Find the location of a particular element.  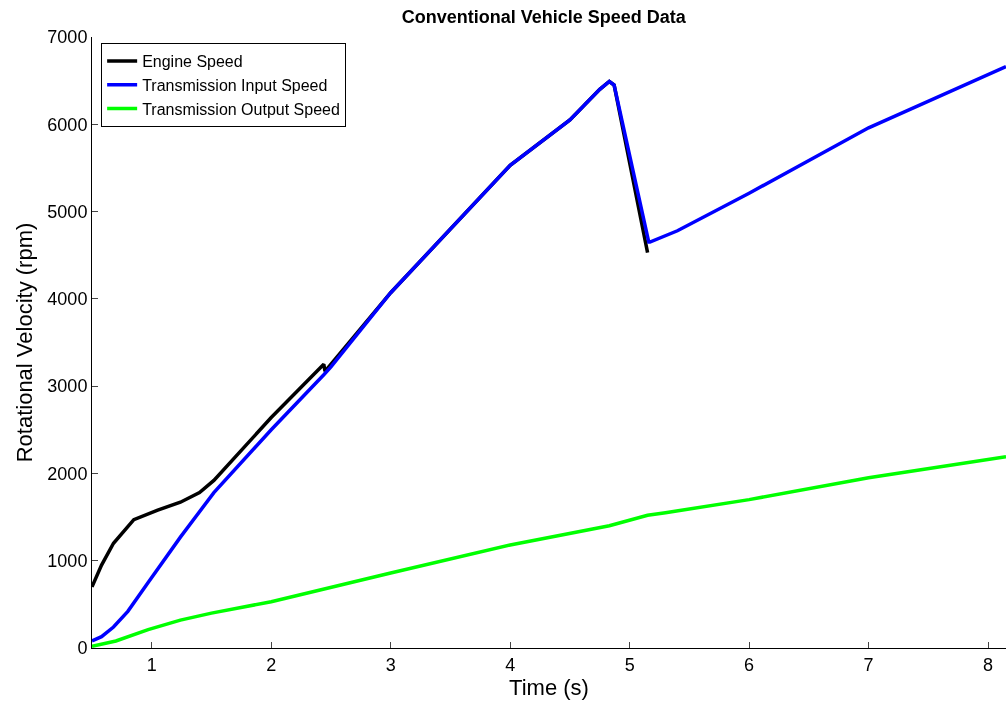

x-tick-label: 5 is located at coordinates (629, 664).